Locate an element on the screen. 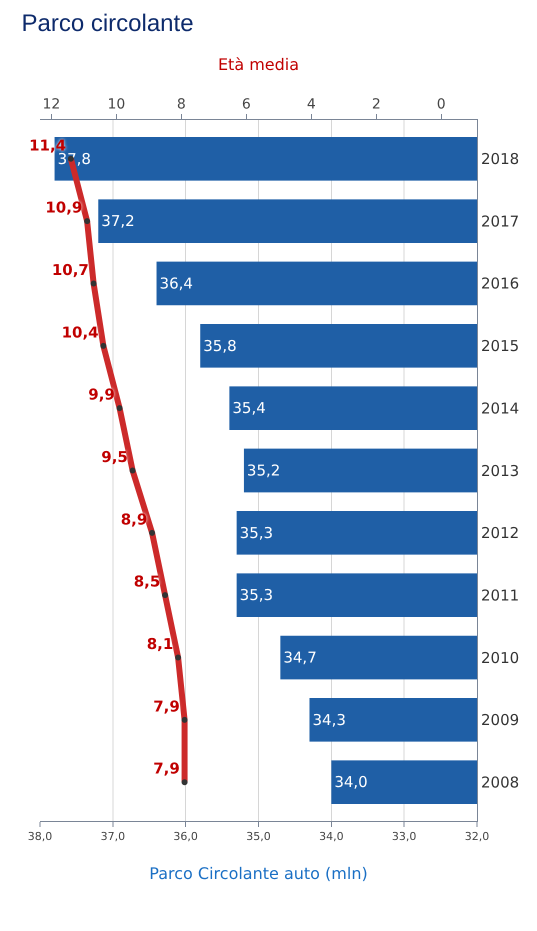 Image resolution: width=537 pixels, height=931 pixels. data-label: 9,9 is located at coordinates (101, 395).